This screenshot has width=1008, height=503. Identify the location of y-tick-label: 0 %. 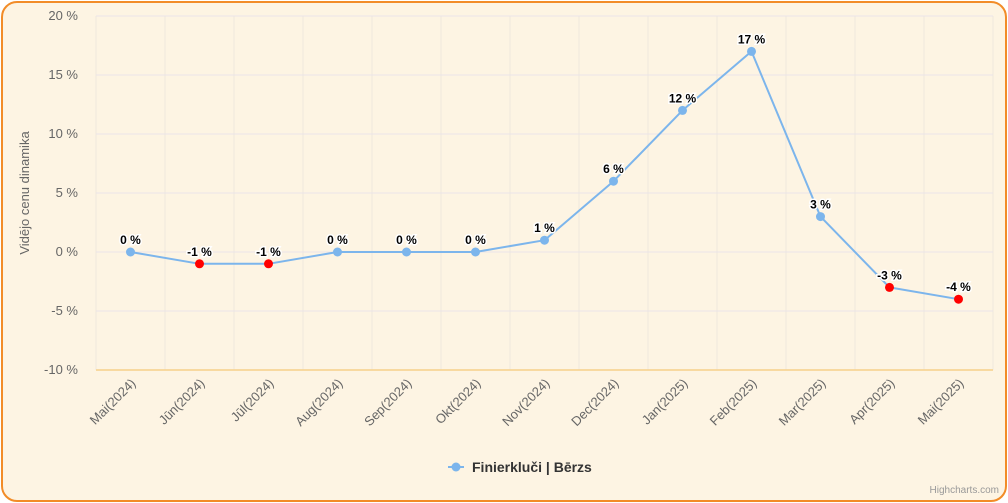
(67, 251).